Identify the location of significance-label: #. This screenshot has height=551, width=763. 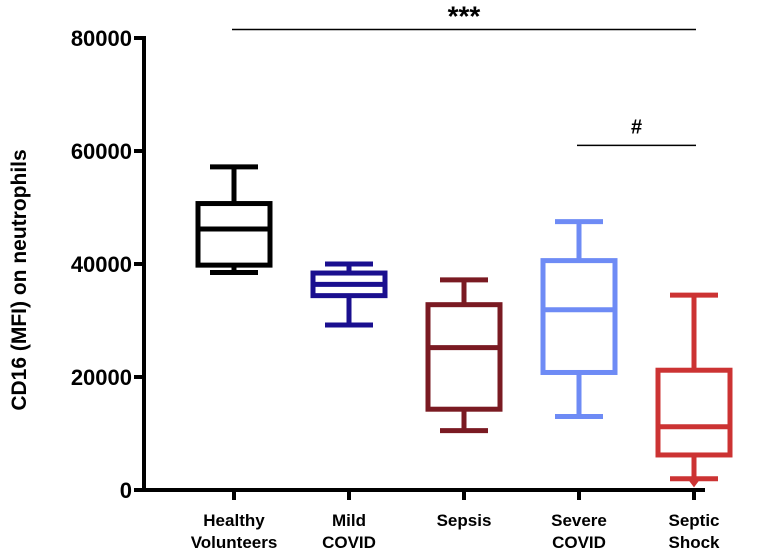
(636, 127).